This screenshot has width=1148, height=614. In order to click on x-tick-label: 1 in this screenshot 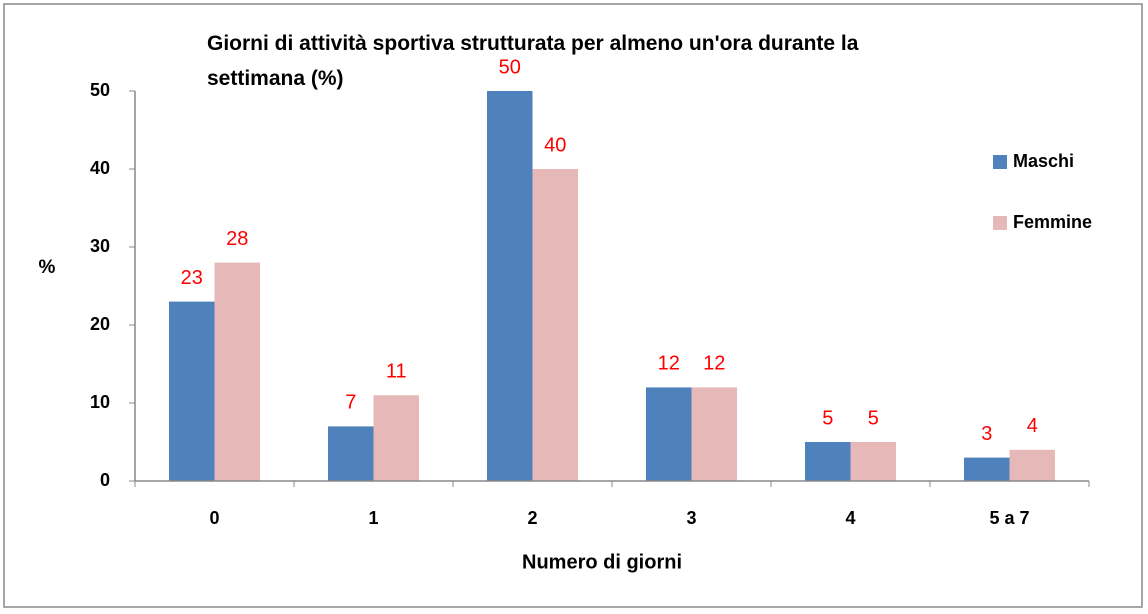, I will do `click(373, 518)`.